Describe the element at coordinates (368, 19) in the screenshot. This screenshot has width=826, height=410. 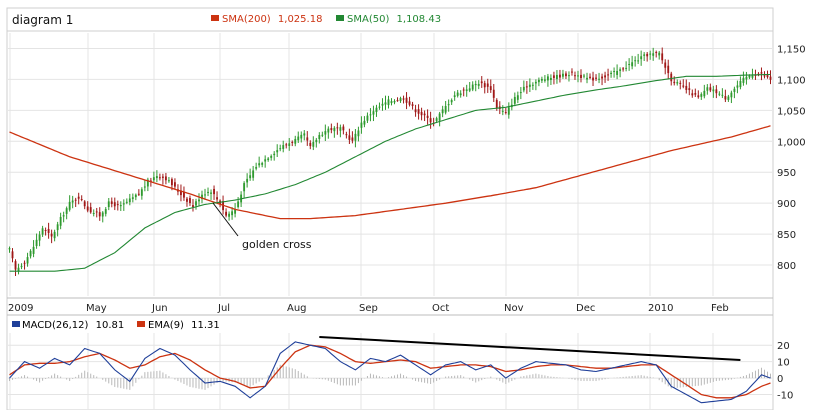
I see `legend-sma50-name: SMA(50)` at that location.